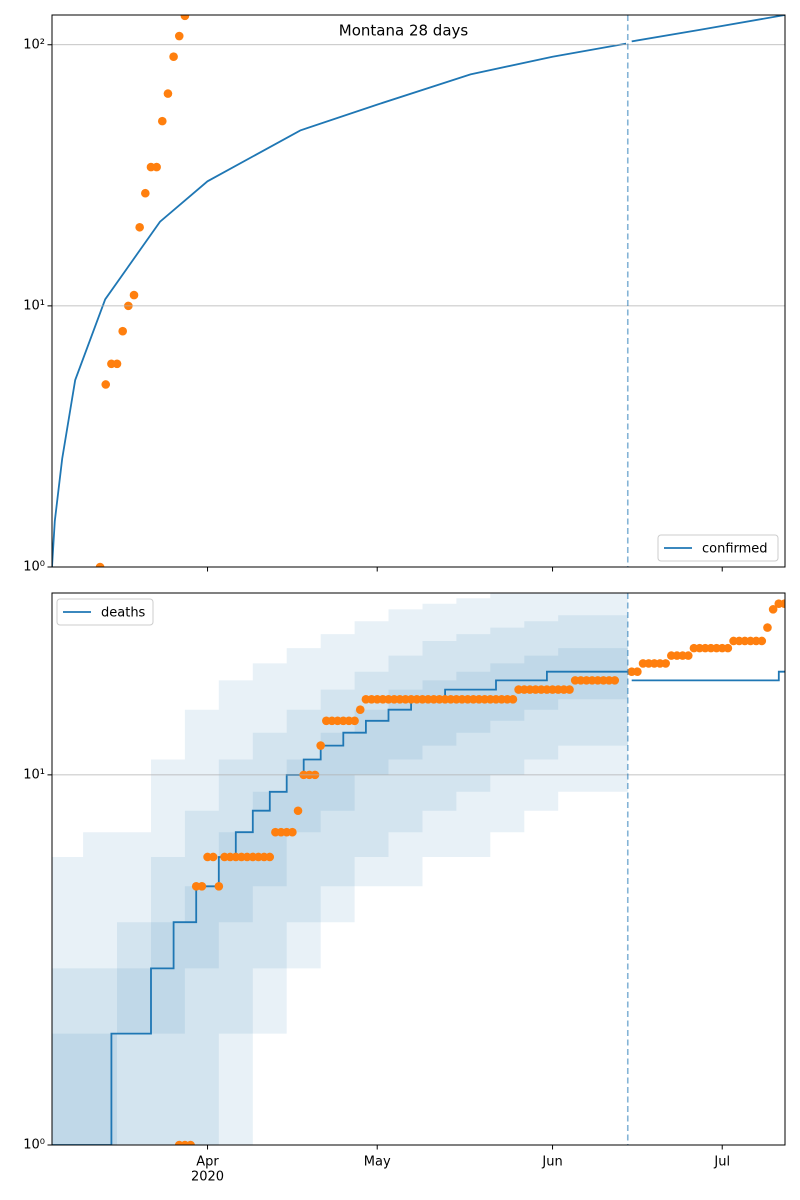  Describe the element at coordinates (551, 1162) in the screenshot. I see `x-tick-label: Jun` at that location.